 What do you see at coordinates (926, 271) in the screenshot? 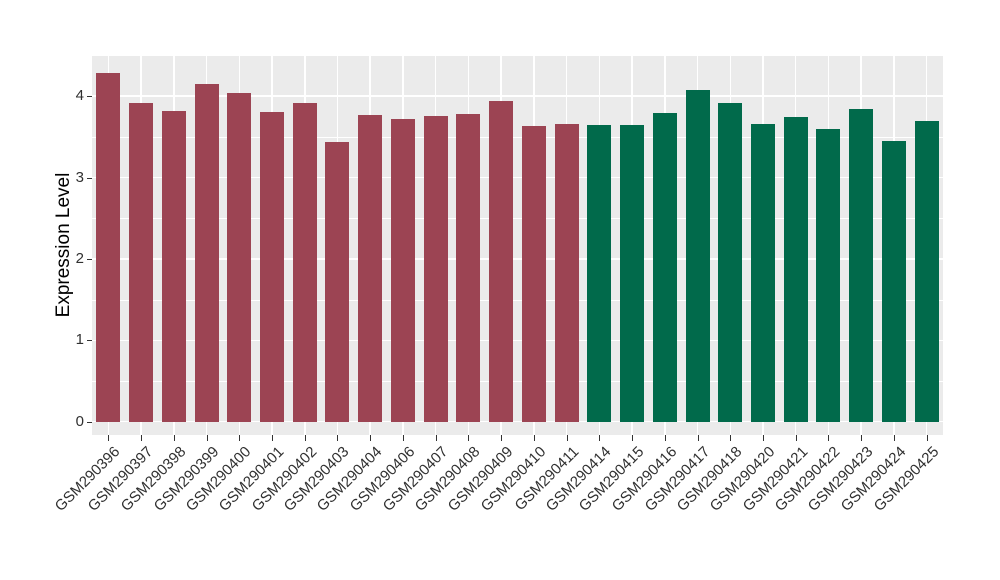
I see `bar-GSM290425` at bounding box center [926, 271].